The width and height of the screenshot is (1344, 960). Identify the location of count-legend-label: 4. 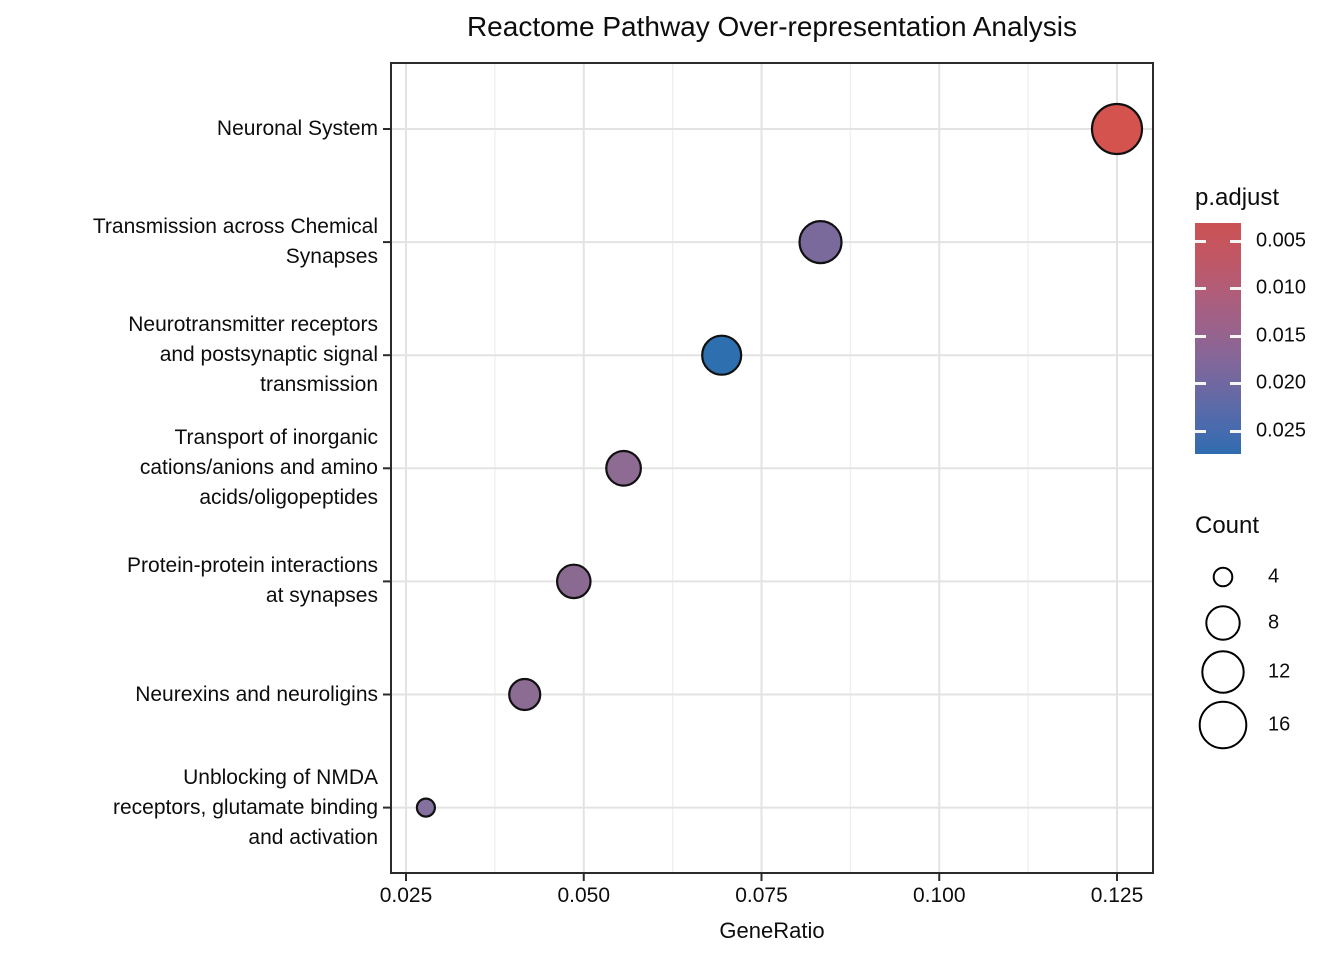
(1274, 576).